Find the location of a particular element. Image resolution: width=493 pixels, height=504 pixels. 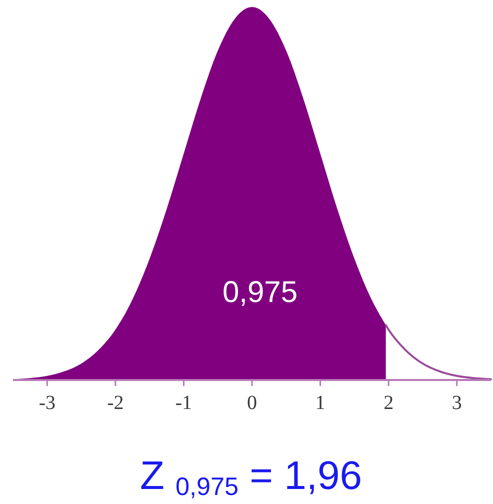

annotation: 0,975 is located at coordinates (260, 292).